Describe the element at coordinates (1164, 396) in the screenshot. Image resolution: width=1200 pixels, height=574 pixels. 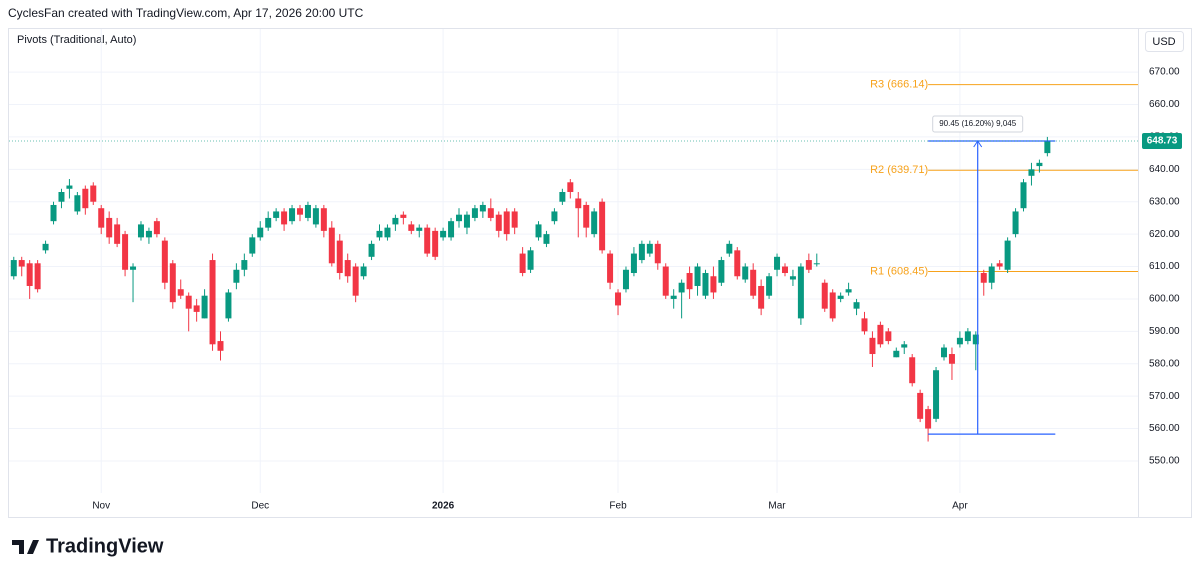
I see `y-tick-label: 570.00` at that location.